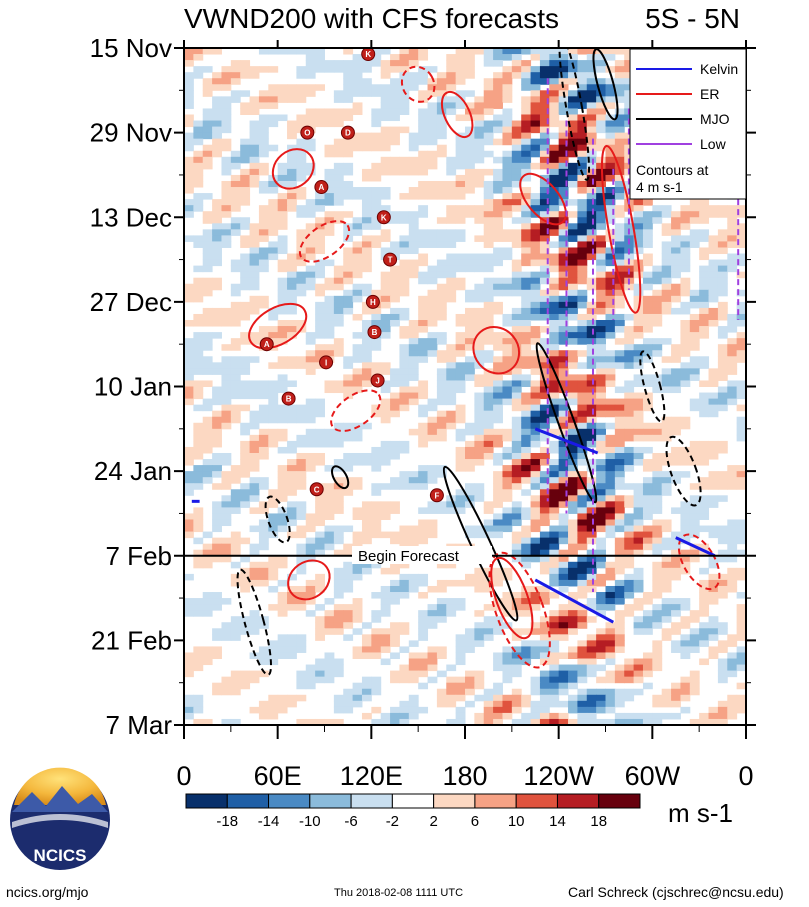 The image size is (809, 907). What do you see at coordinates (377, 380) in the screenshot?
I see `tc-marker` at bounding box center [377, 380].